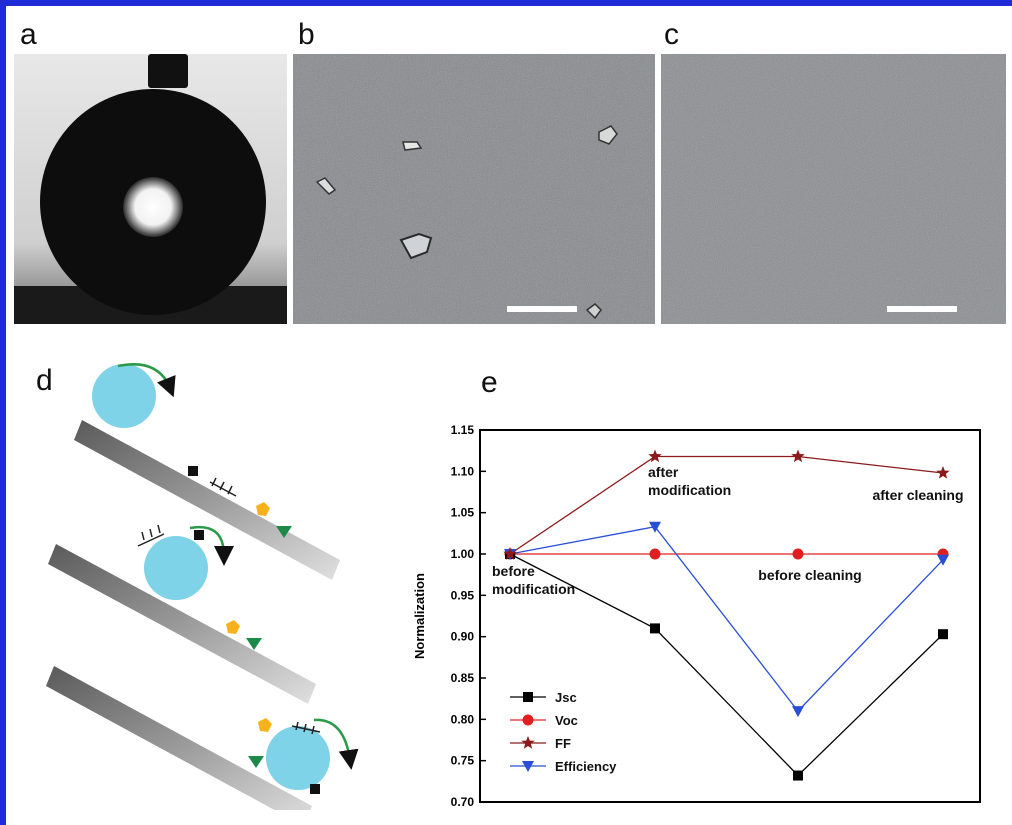 The width and height of the screenshot is (1012, 825). What do you see at coordinates (566, 720) in the screenshot?
I see `legend-label: Voc` at bounding box center [566, 720].